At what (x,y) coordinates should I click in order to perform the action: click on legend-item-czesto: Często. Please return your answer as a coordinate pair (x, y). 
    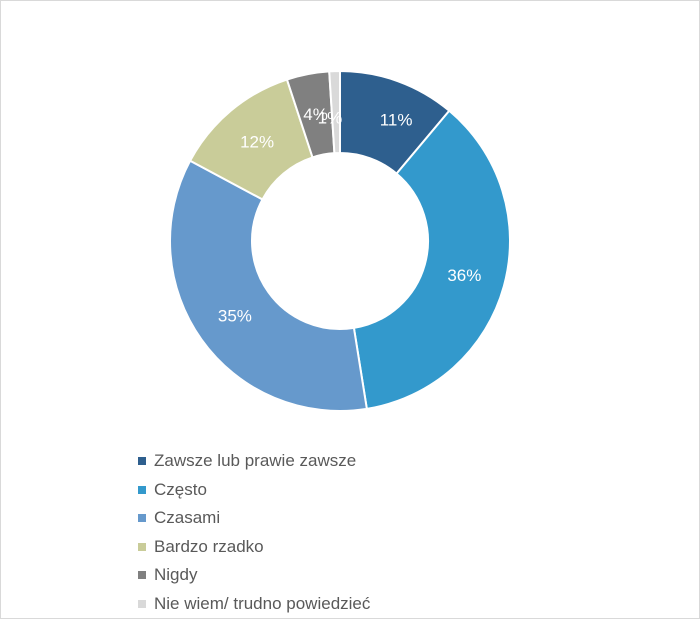
    Looking at the image, I should click on (254, 490).